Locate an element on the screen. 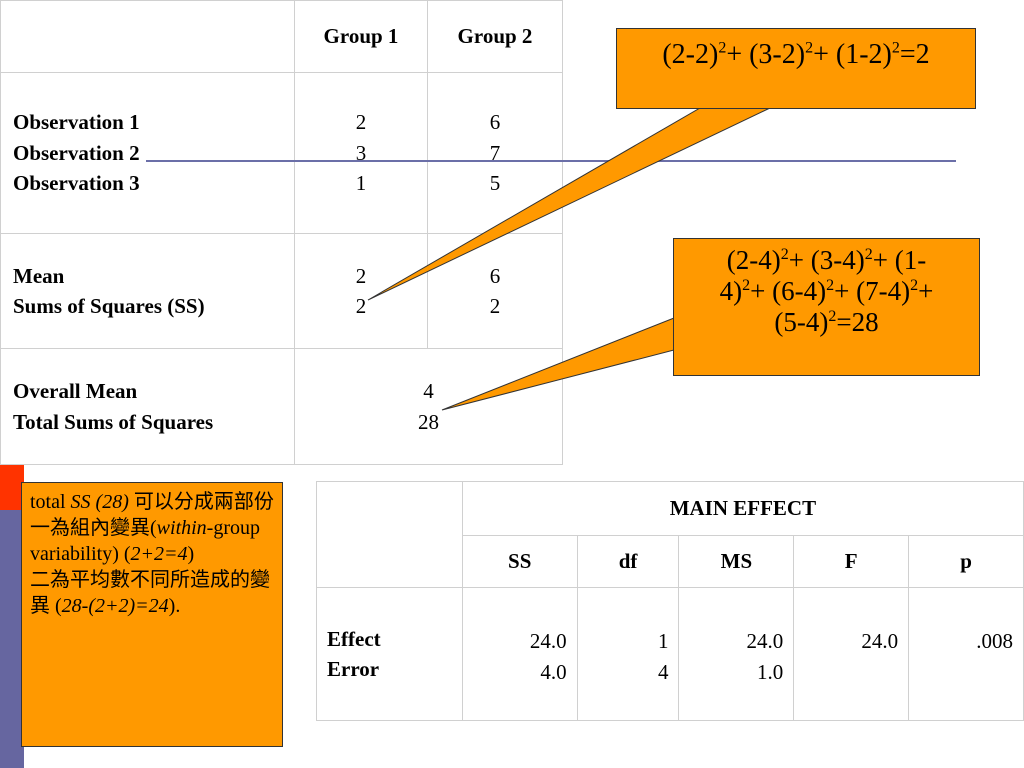 The image size is (1024, 768). col-f: F is located at coordinates (851, 561).